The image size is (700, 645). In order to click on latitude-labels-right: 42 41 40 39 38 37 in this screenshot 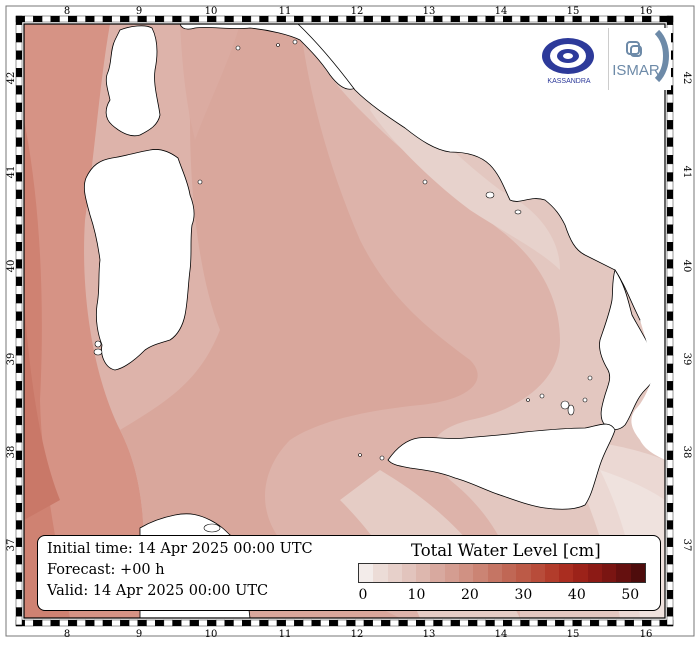, I will do `click(686, 312)`.